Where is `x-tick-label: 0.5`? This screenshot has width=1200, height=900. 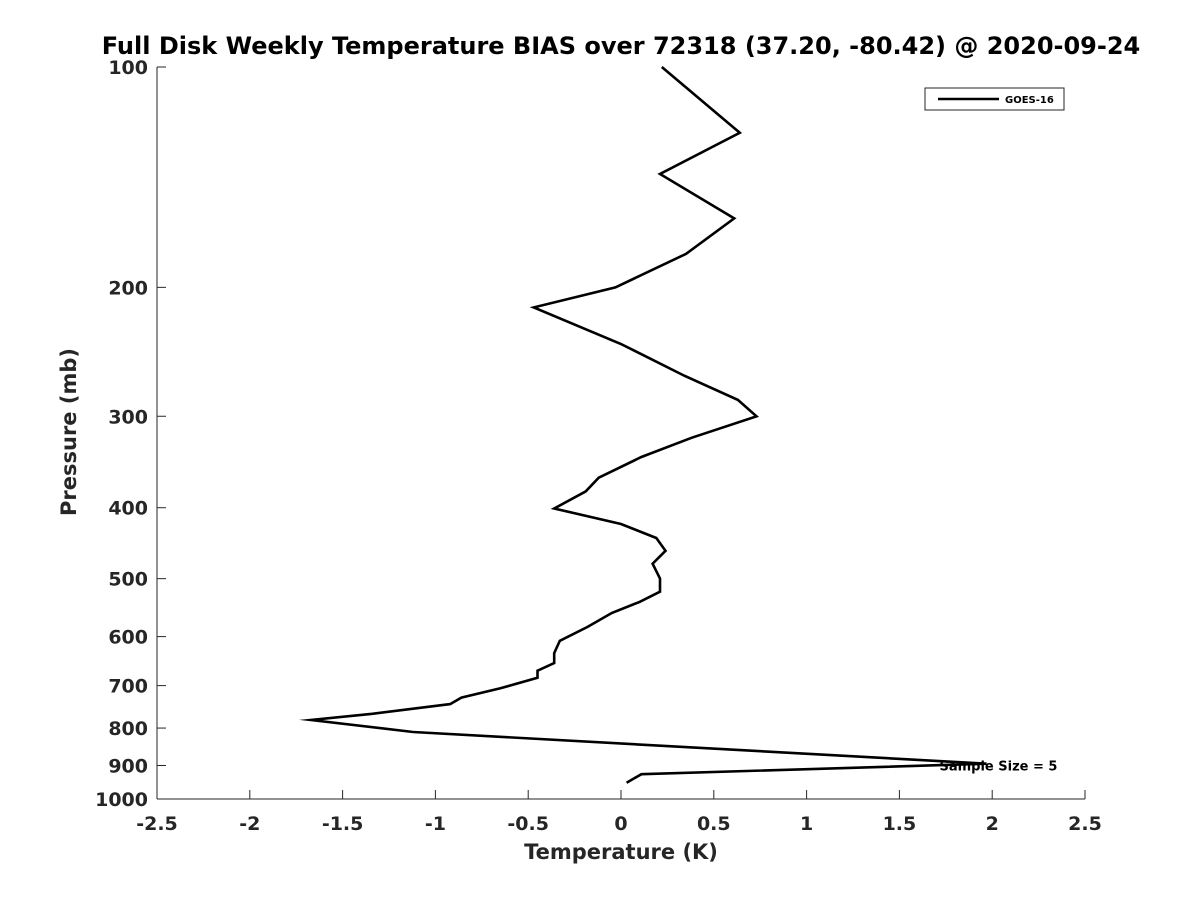
x-tick-label: 0.5 is located at coordinates (714, 824).